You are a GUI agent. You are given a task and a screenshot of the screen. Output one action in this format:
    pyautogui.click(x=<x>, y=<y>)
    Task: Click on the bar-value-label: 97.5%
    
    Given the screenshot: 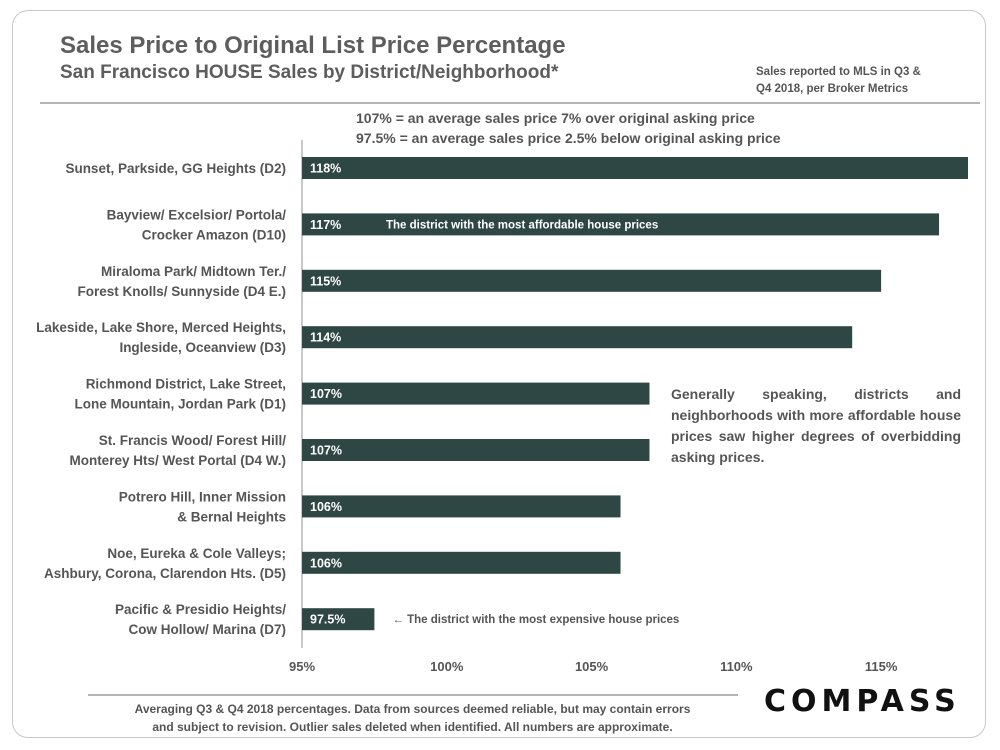 What is the action you would take?
    pyautogui.click(x=327, y=620)
    